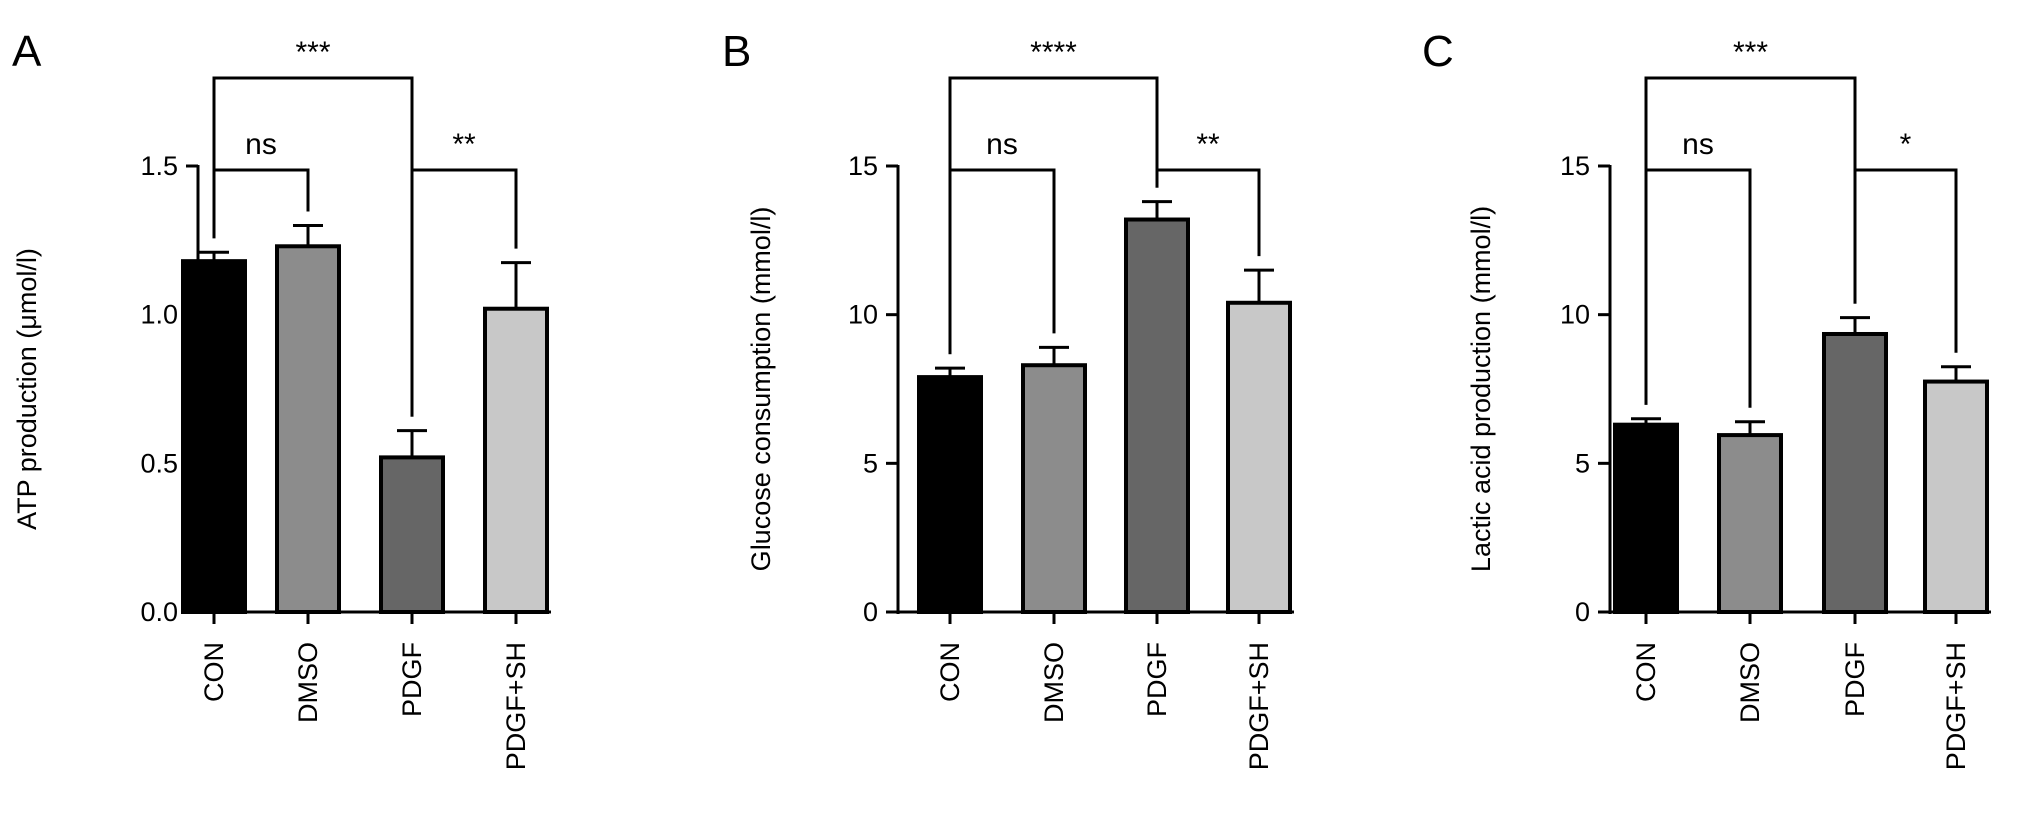 Image resolution: width=2032 pixels, height=817 pixels. What do you see at coordinates (761, 389) in the screenshot?
I see `y-axis-label: Glucose consumption (mmol/l)` at bounding box center [761, 389].